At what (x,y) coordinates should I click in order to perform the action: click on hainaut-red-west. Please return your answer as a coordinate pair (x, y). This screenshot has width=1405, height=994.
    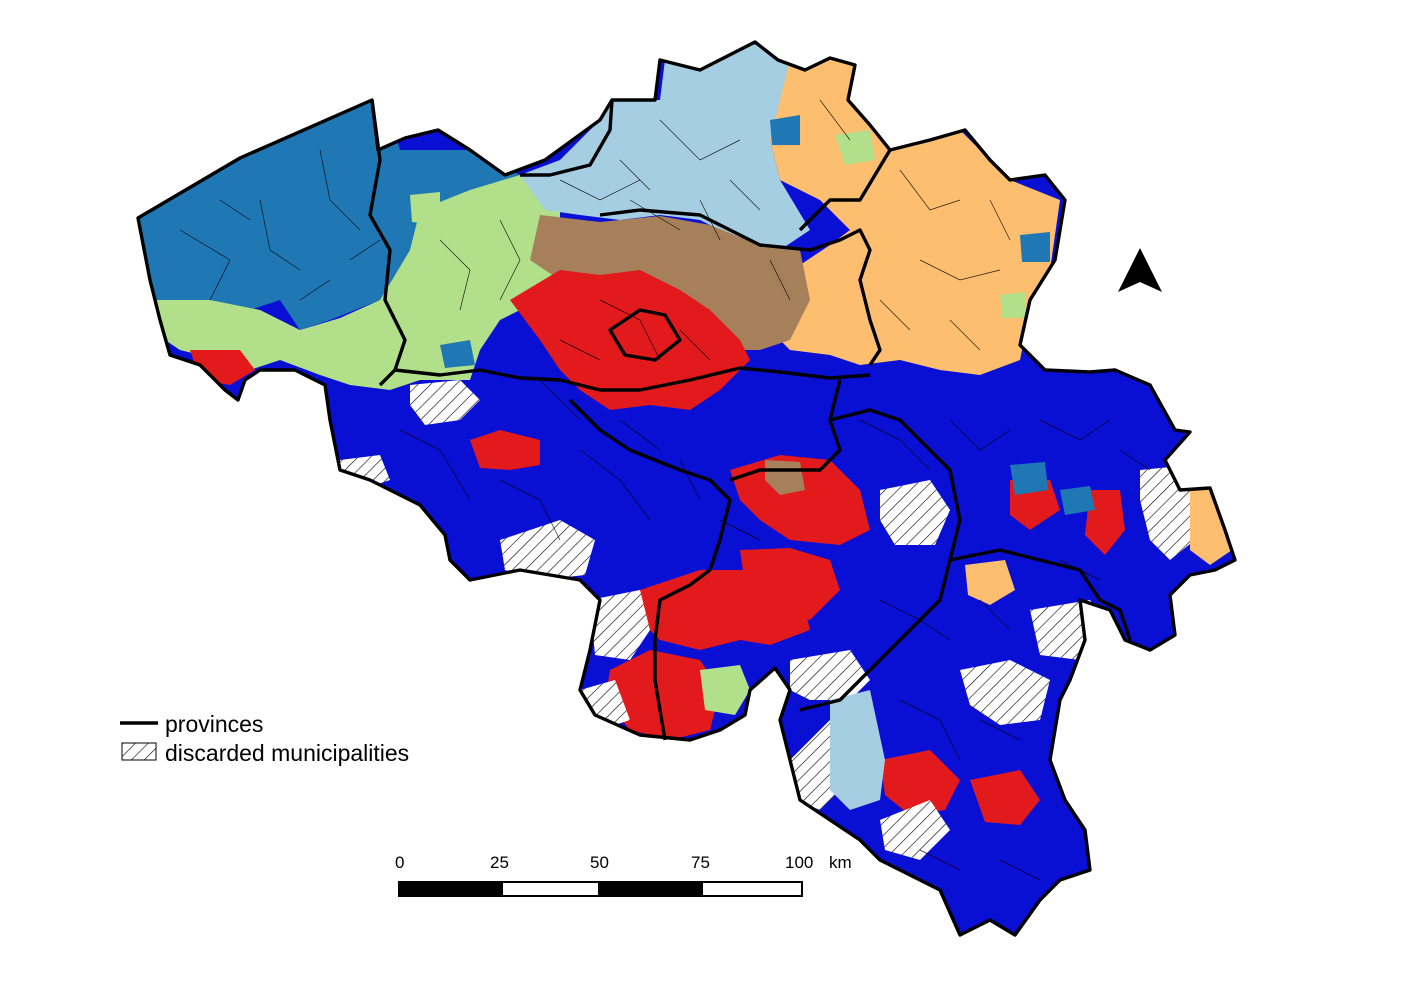
    Looking at the image, I should click on (505, 450).